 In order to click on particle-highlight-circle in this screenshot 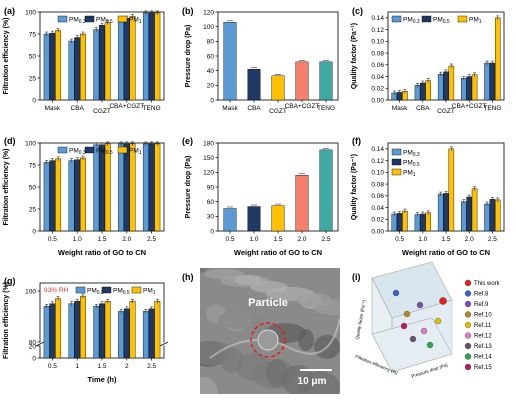, I will do `click(268, 340)`.